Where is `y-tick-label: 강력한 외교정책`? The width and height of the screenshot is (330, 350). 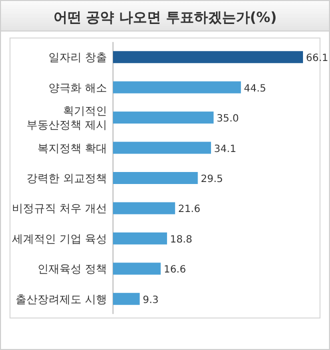 y-tick-label: 강력한 외교정책 is located at coordinates (66, 178).